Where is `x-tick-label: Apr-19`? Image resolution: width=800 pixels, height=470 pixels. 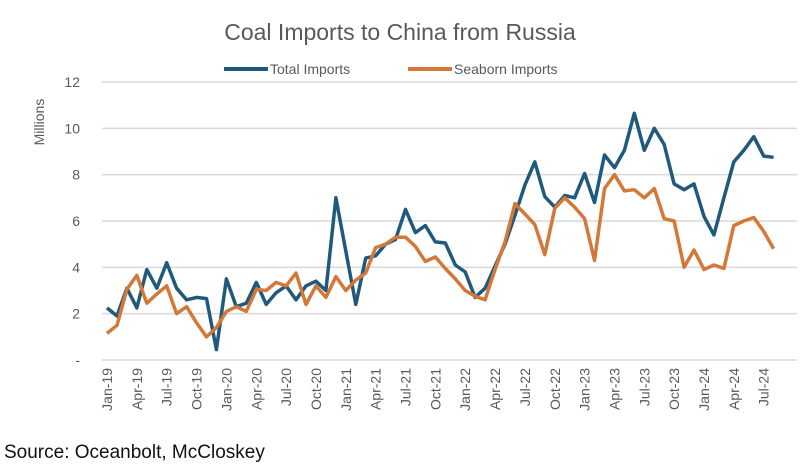 x-tick-label: Apr-19 is located at coordinates (137, 389).